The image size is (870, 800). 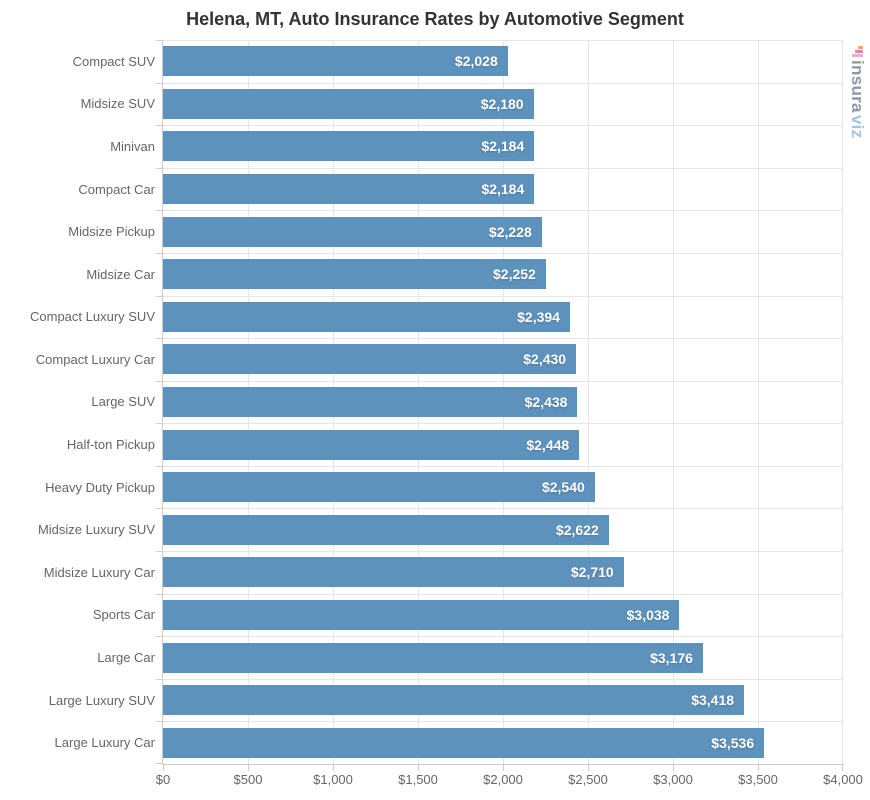 I want to click on x-axis-label: $4,000, so click(x=843, y=779).